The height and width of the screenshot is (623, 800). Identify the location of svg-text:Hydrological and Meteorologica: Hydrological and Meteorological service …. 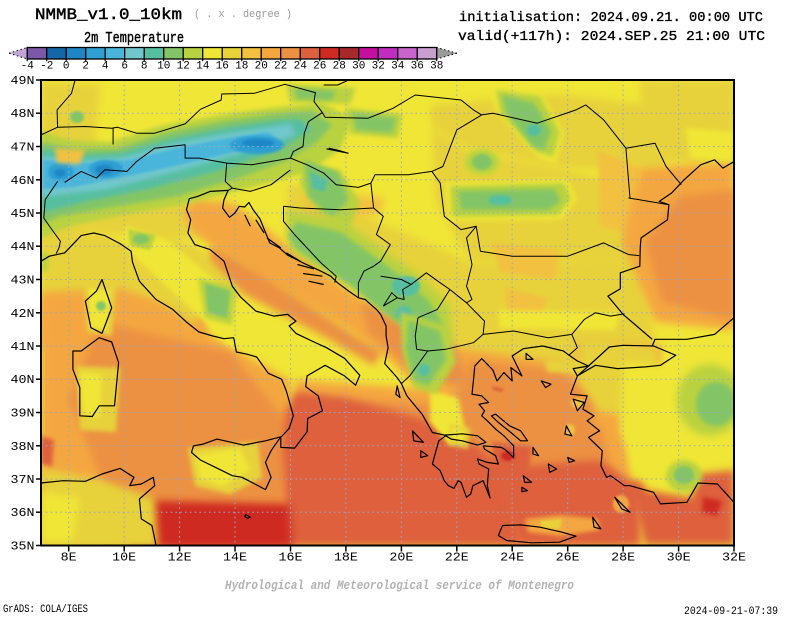
(399, 585).